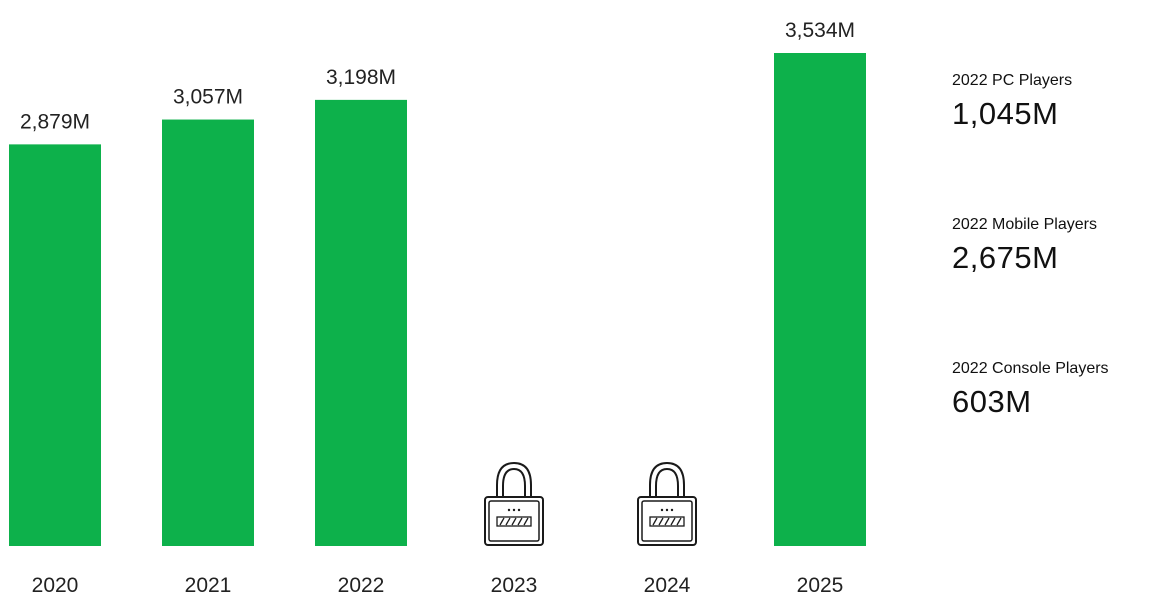 This screenshot has width=1162, height=598. What do you see at coordinates (55, 585) in the screenshot?
I see `x-tick-label: 2020` at bounding box center [55, 585].